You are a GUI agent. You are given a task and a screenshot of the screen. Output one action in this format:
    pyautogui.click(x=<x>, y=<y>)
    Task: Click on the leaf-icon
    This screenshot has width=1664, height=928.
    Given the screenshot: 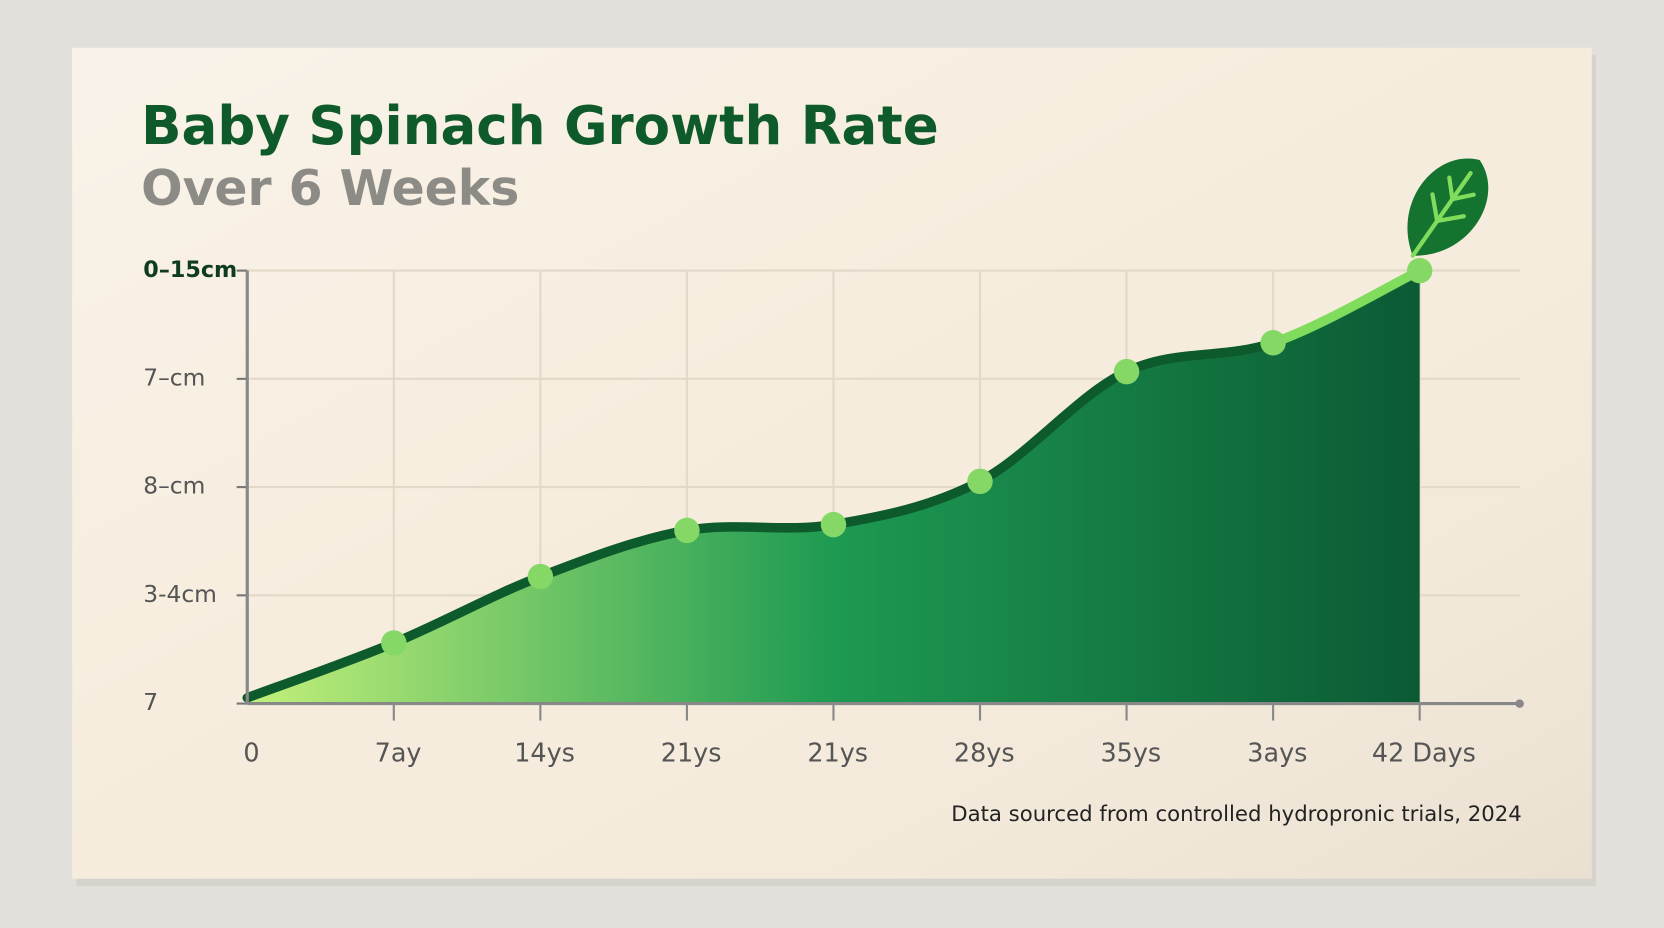 What is the action you would take?
    pyautogui.click(x=1448, y=208)
    